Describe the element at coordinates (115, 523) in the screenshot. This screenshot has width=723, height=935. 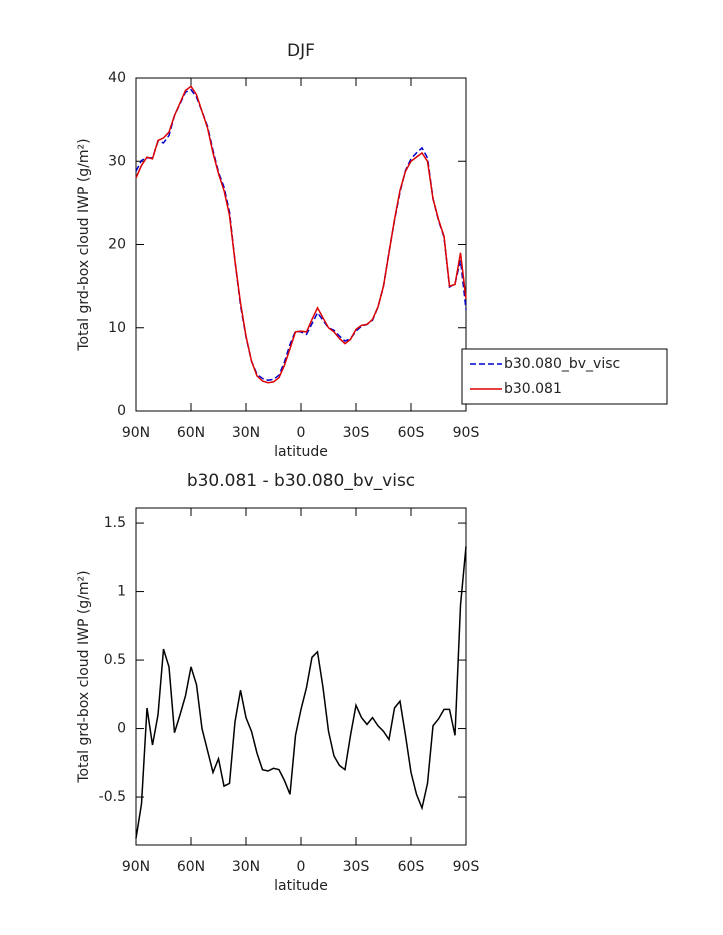
I see `y-tick-label: 1.5` at that location.